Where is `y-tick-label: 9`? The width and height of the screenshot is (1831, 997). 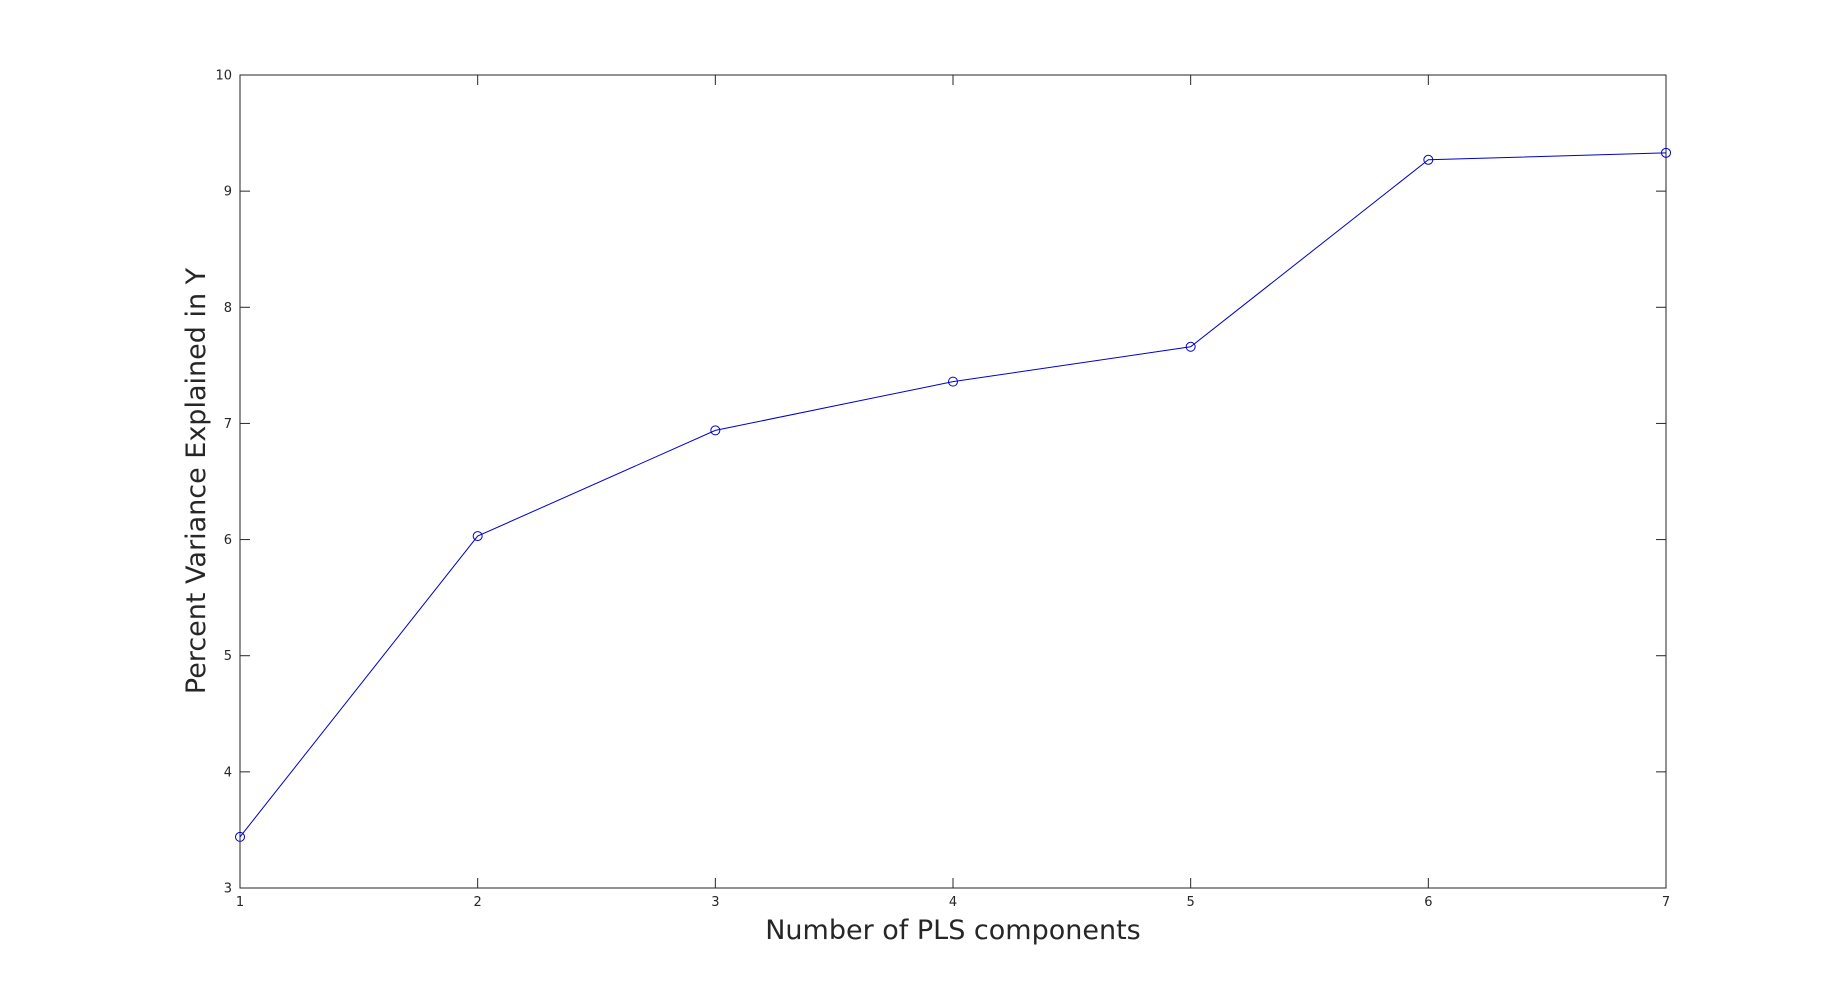
y-tick-label: 9 is located at coordinates (228, 192).